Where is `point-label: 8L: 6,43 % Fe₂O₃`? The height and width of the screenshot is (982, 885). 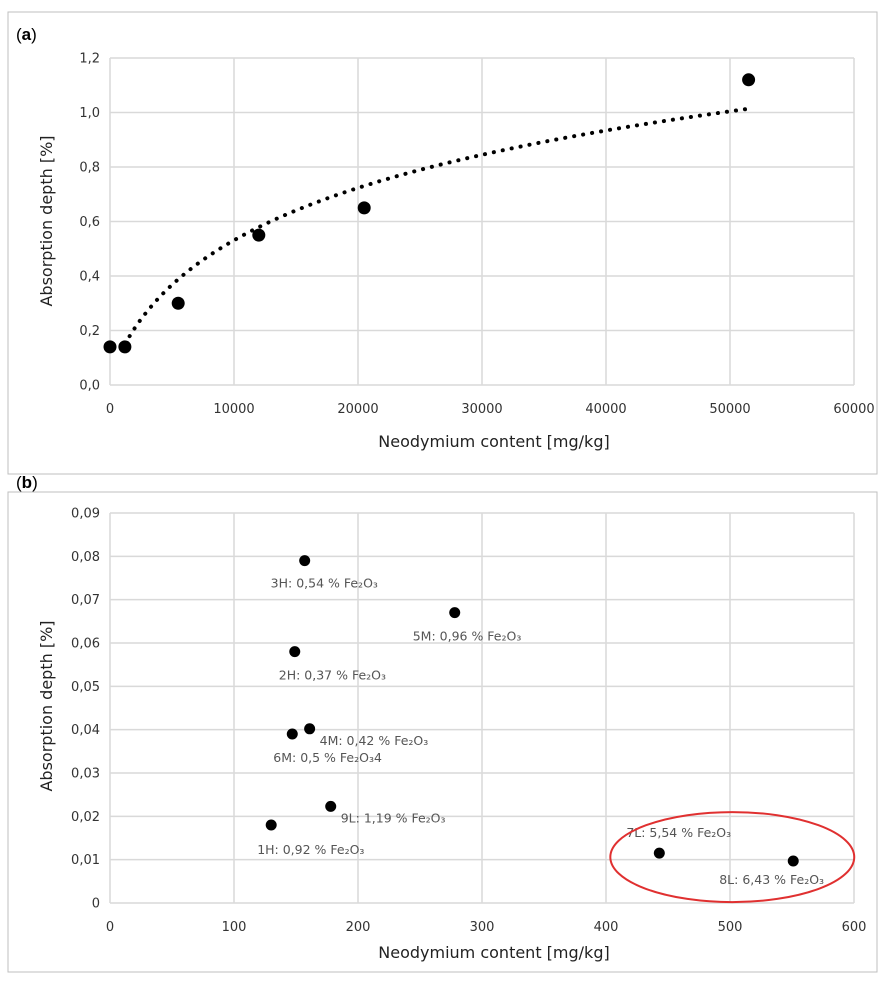
point-label: 8L: 6,43 % Fe₂O₃ is located at coordinates (771, 879).